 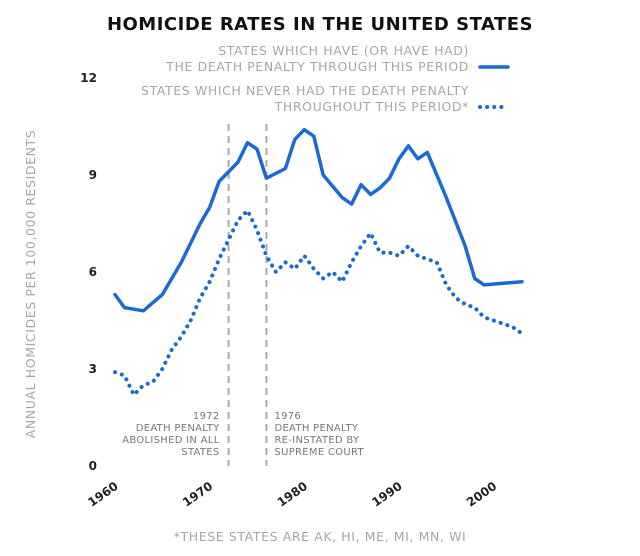 I want to click on y-tick-label: 12, so click(x=88, y=78).